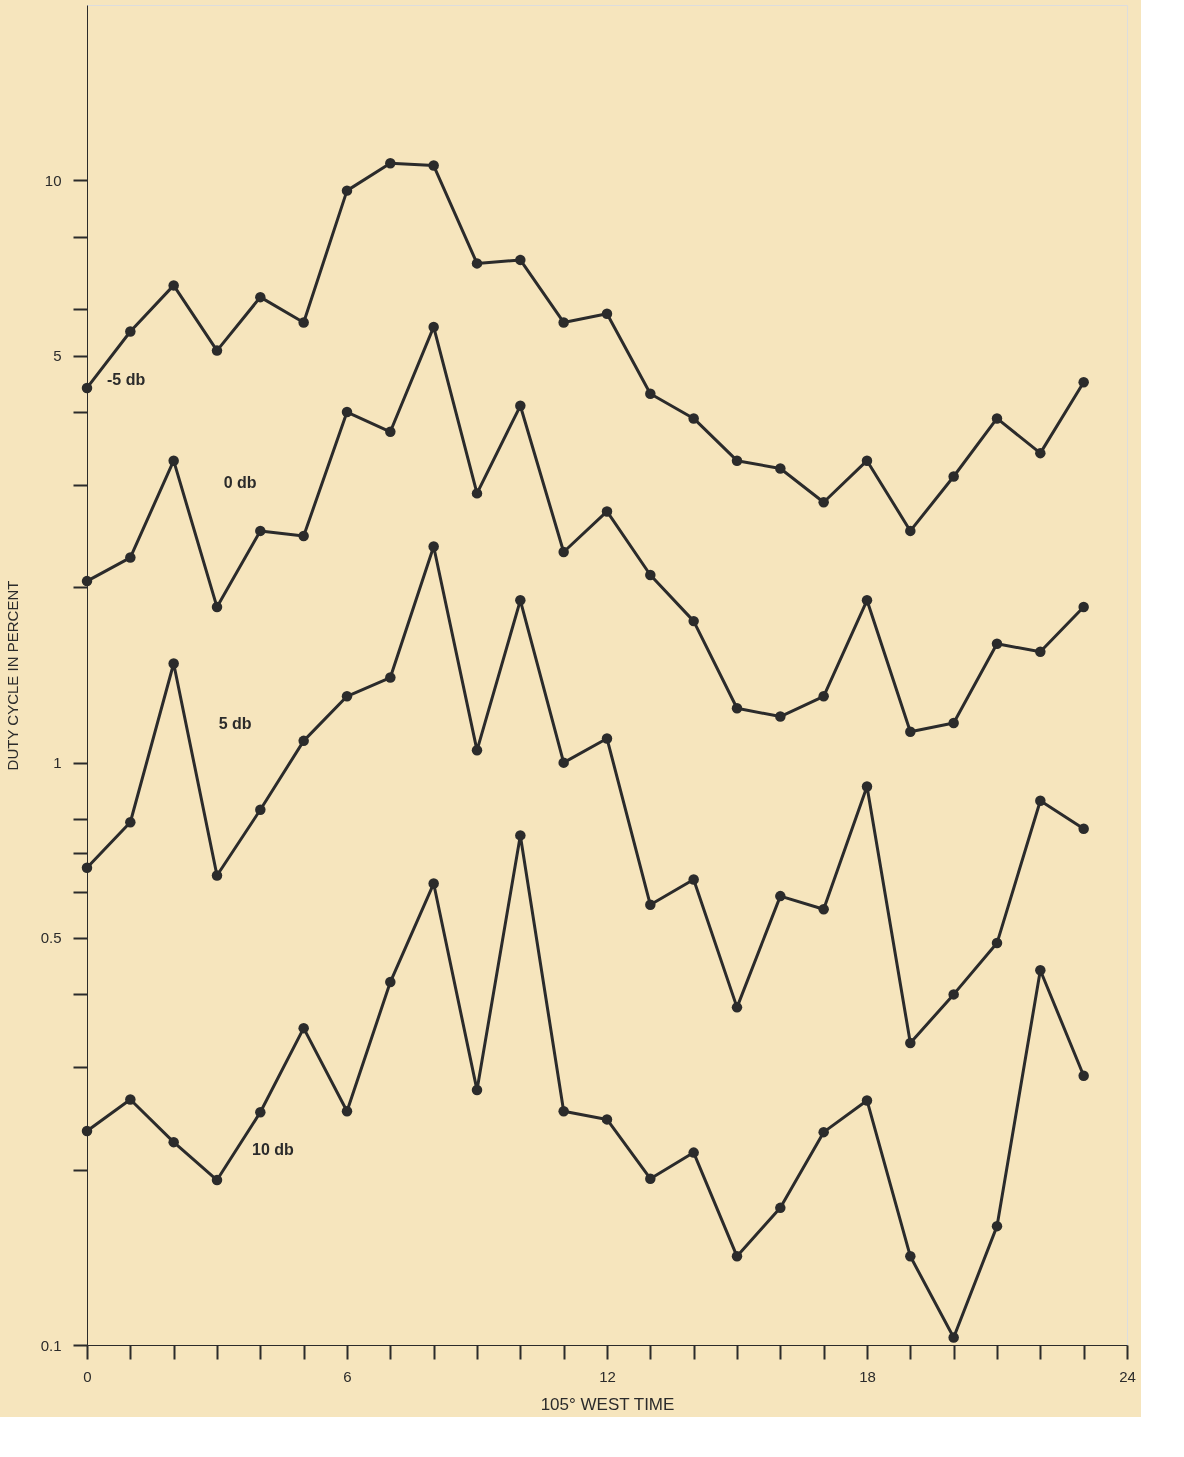  I want to click on series-label: 5 db, so click(235, 723).